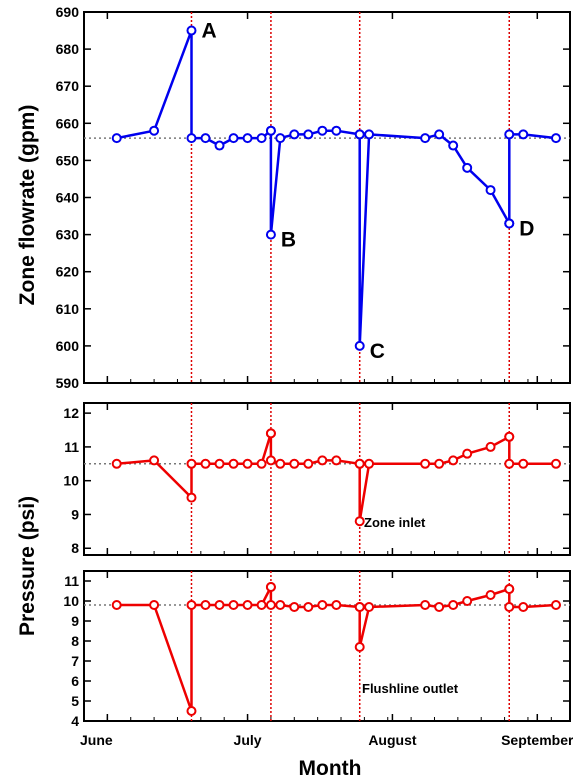  What do you see at coordinates (68, 160) in the screenshot?
I see `y-tick-label: 650` at bounding box center [68, 160].